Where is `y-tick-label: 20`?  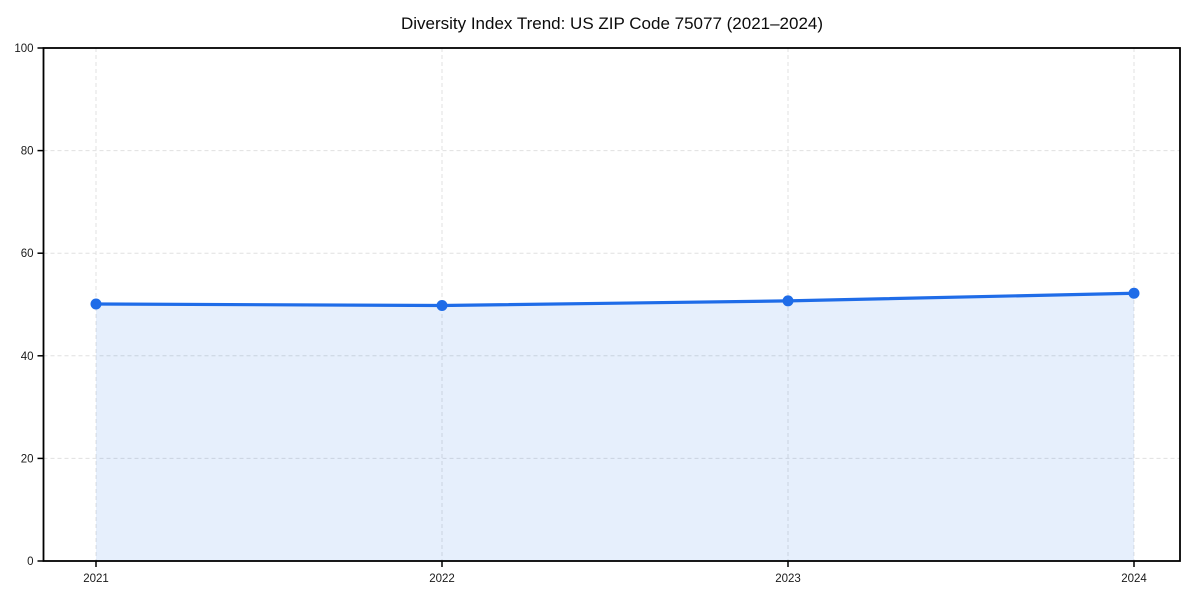 y-tick-label: 20 is located at coordinates (27, 459).